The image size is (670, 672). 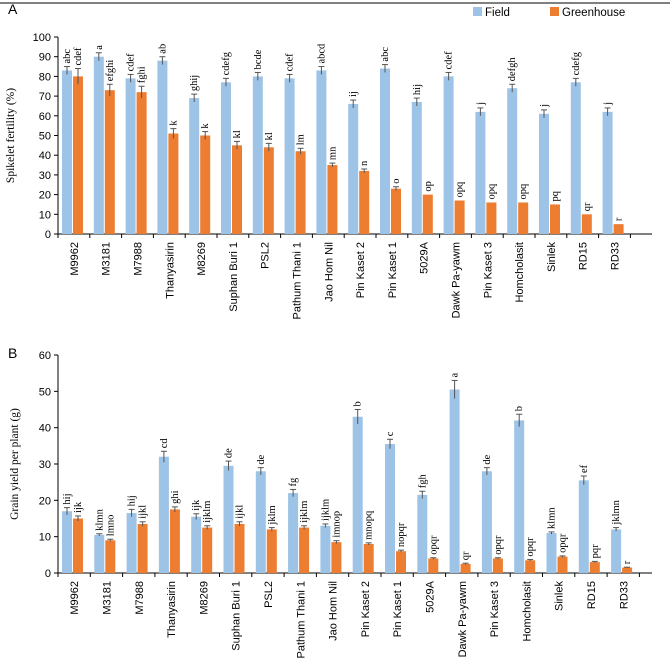 What do you see at coordinates (271, 551) in the screenshot?
I see `bar-greenhouse-psl2` at bounding box center [271, 551].